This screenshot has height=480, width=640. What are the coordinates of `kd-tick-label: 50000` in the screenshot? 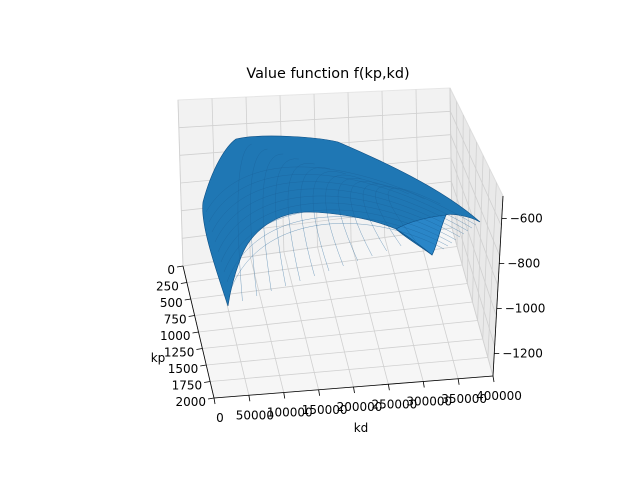 It's located at (255, 415).